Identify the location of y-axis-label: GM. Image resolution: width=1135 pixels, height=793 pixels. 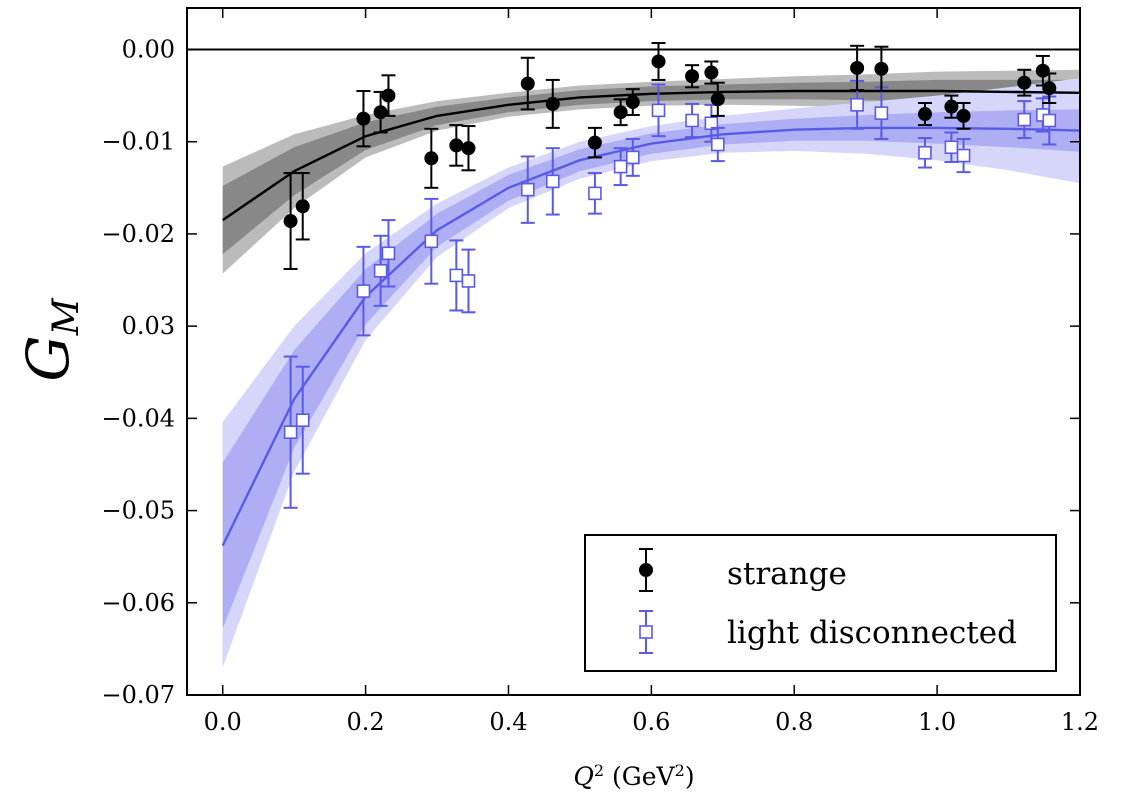
(50, 339).